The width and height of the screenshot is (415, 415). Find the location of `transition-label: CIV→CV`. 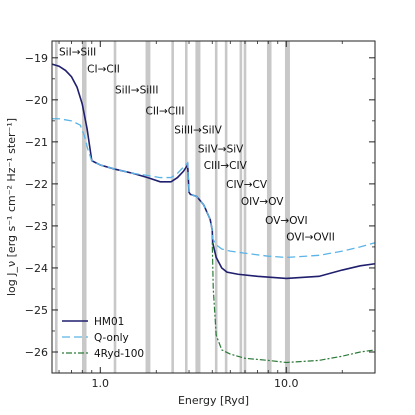

transition-label: CIV→CV is located at coordinates (247, 185).